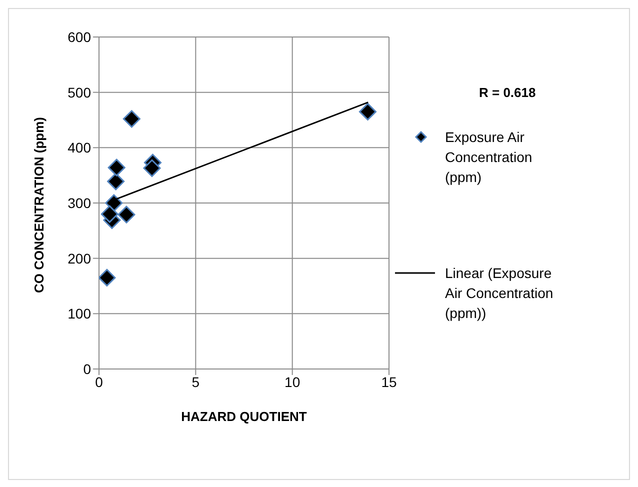  What do you see at coordinates (292, 382) in the screenshot?
I see `x-tick-label: 10` at bounding box center [292, 382].